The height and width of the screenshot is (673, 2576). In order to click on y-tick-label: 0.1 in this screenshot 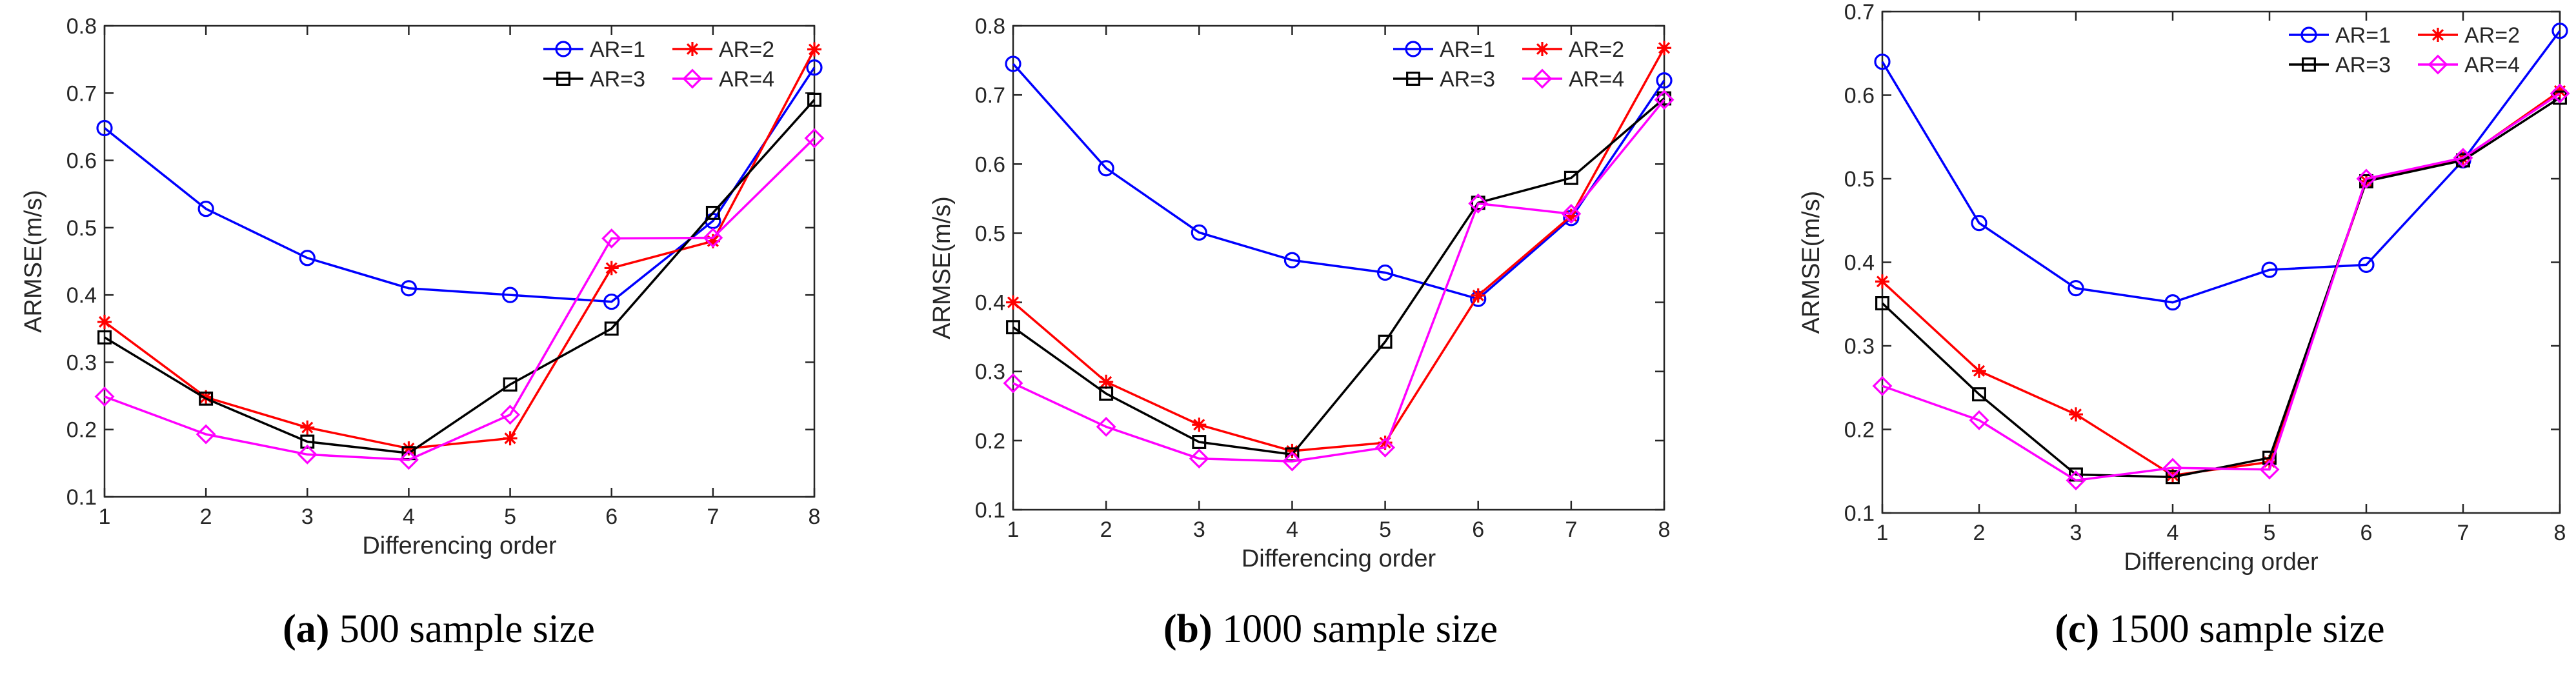, I will do `click(990, 510)`.